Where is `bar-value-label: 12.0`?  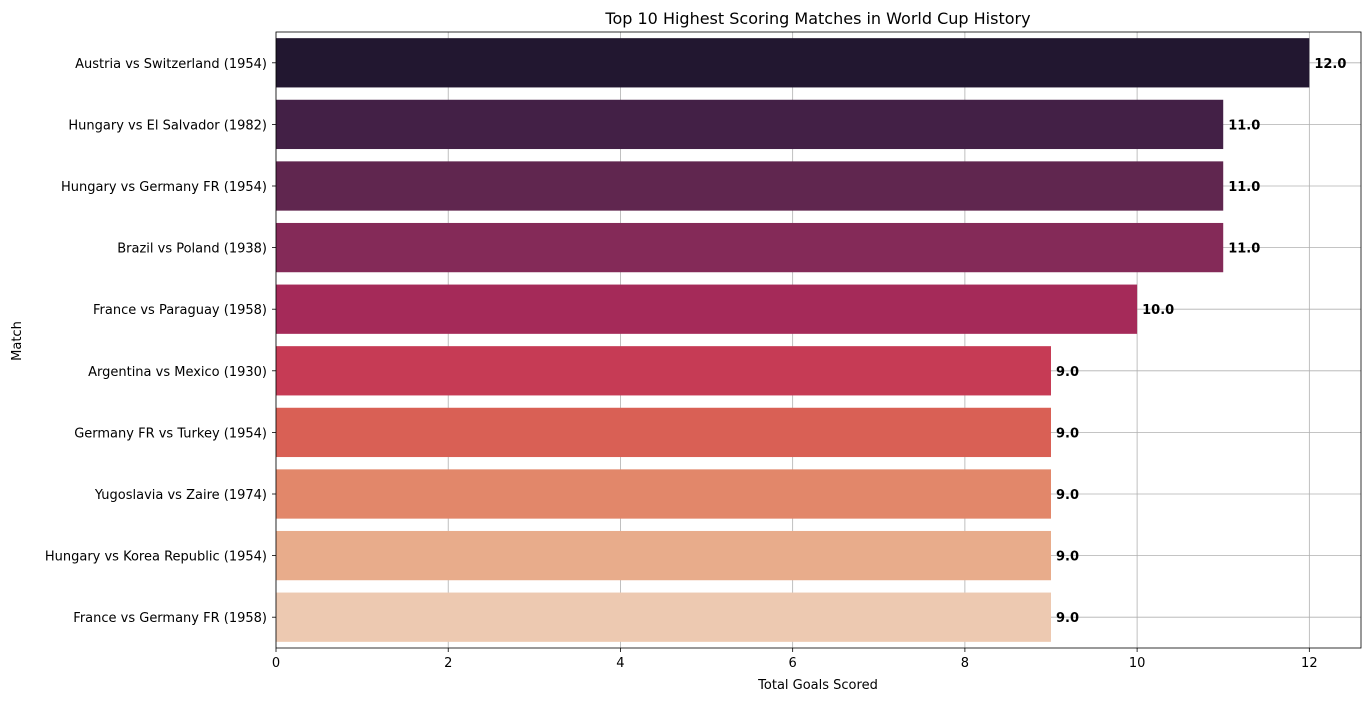 bar-value-label: 12.0 is located at coordinates (1330, 64).